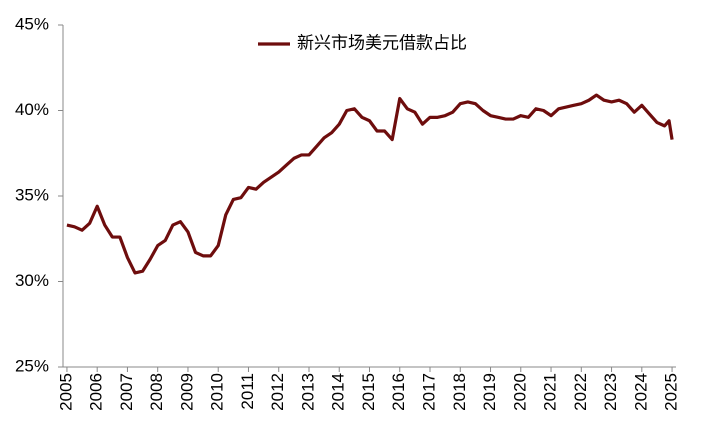 This screenshot has width=714, height=432. What do you see at coordinates (307, 392) in the screenshot?
I see `x-tick-label: 2013` at bounding box center [307, 392].